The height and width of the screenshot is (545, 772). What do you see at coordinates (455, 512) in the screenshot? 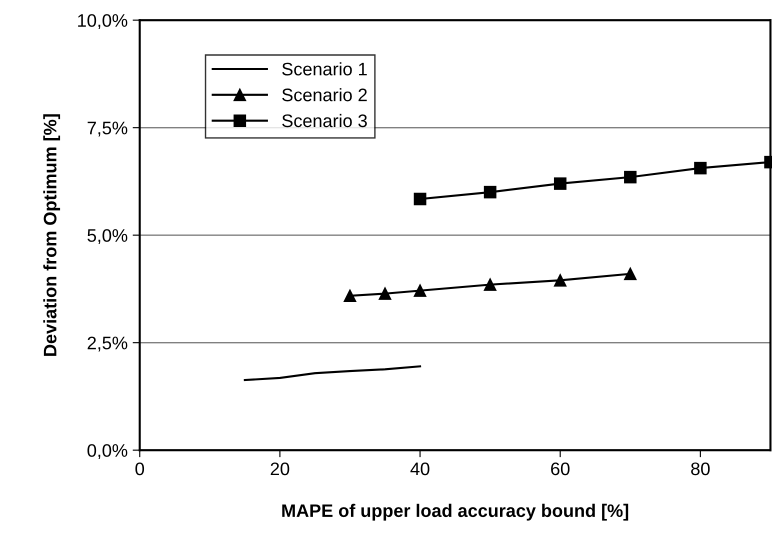
I see `x-axis-title: MAPE of upper load accuracy bound [%]` at bounding box center [455, 512].